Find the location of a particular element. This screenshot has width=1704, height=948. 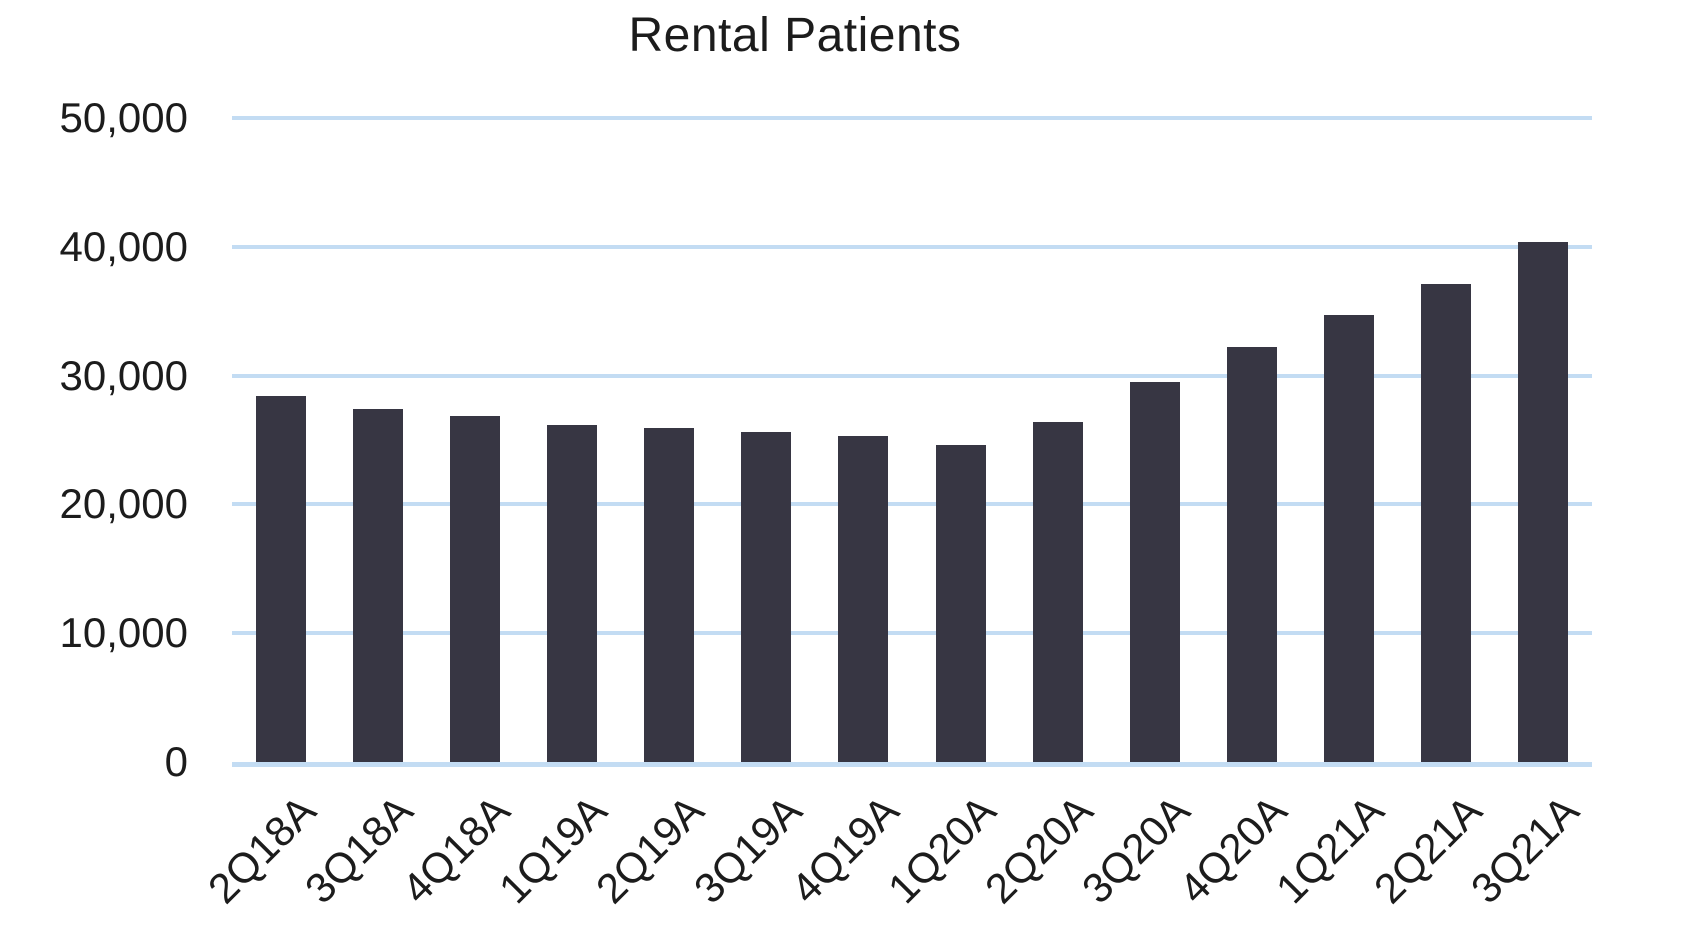

x-tick-label: 2Q21A is located at coordinates (1427, 849).